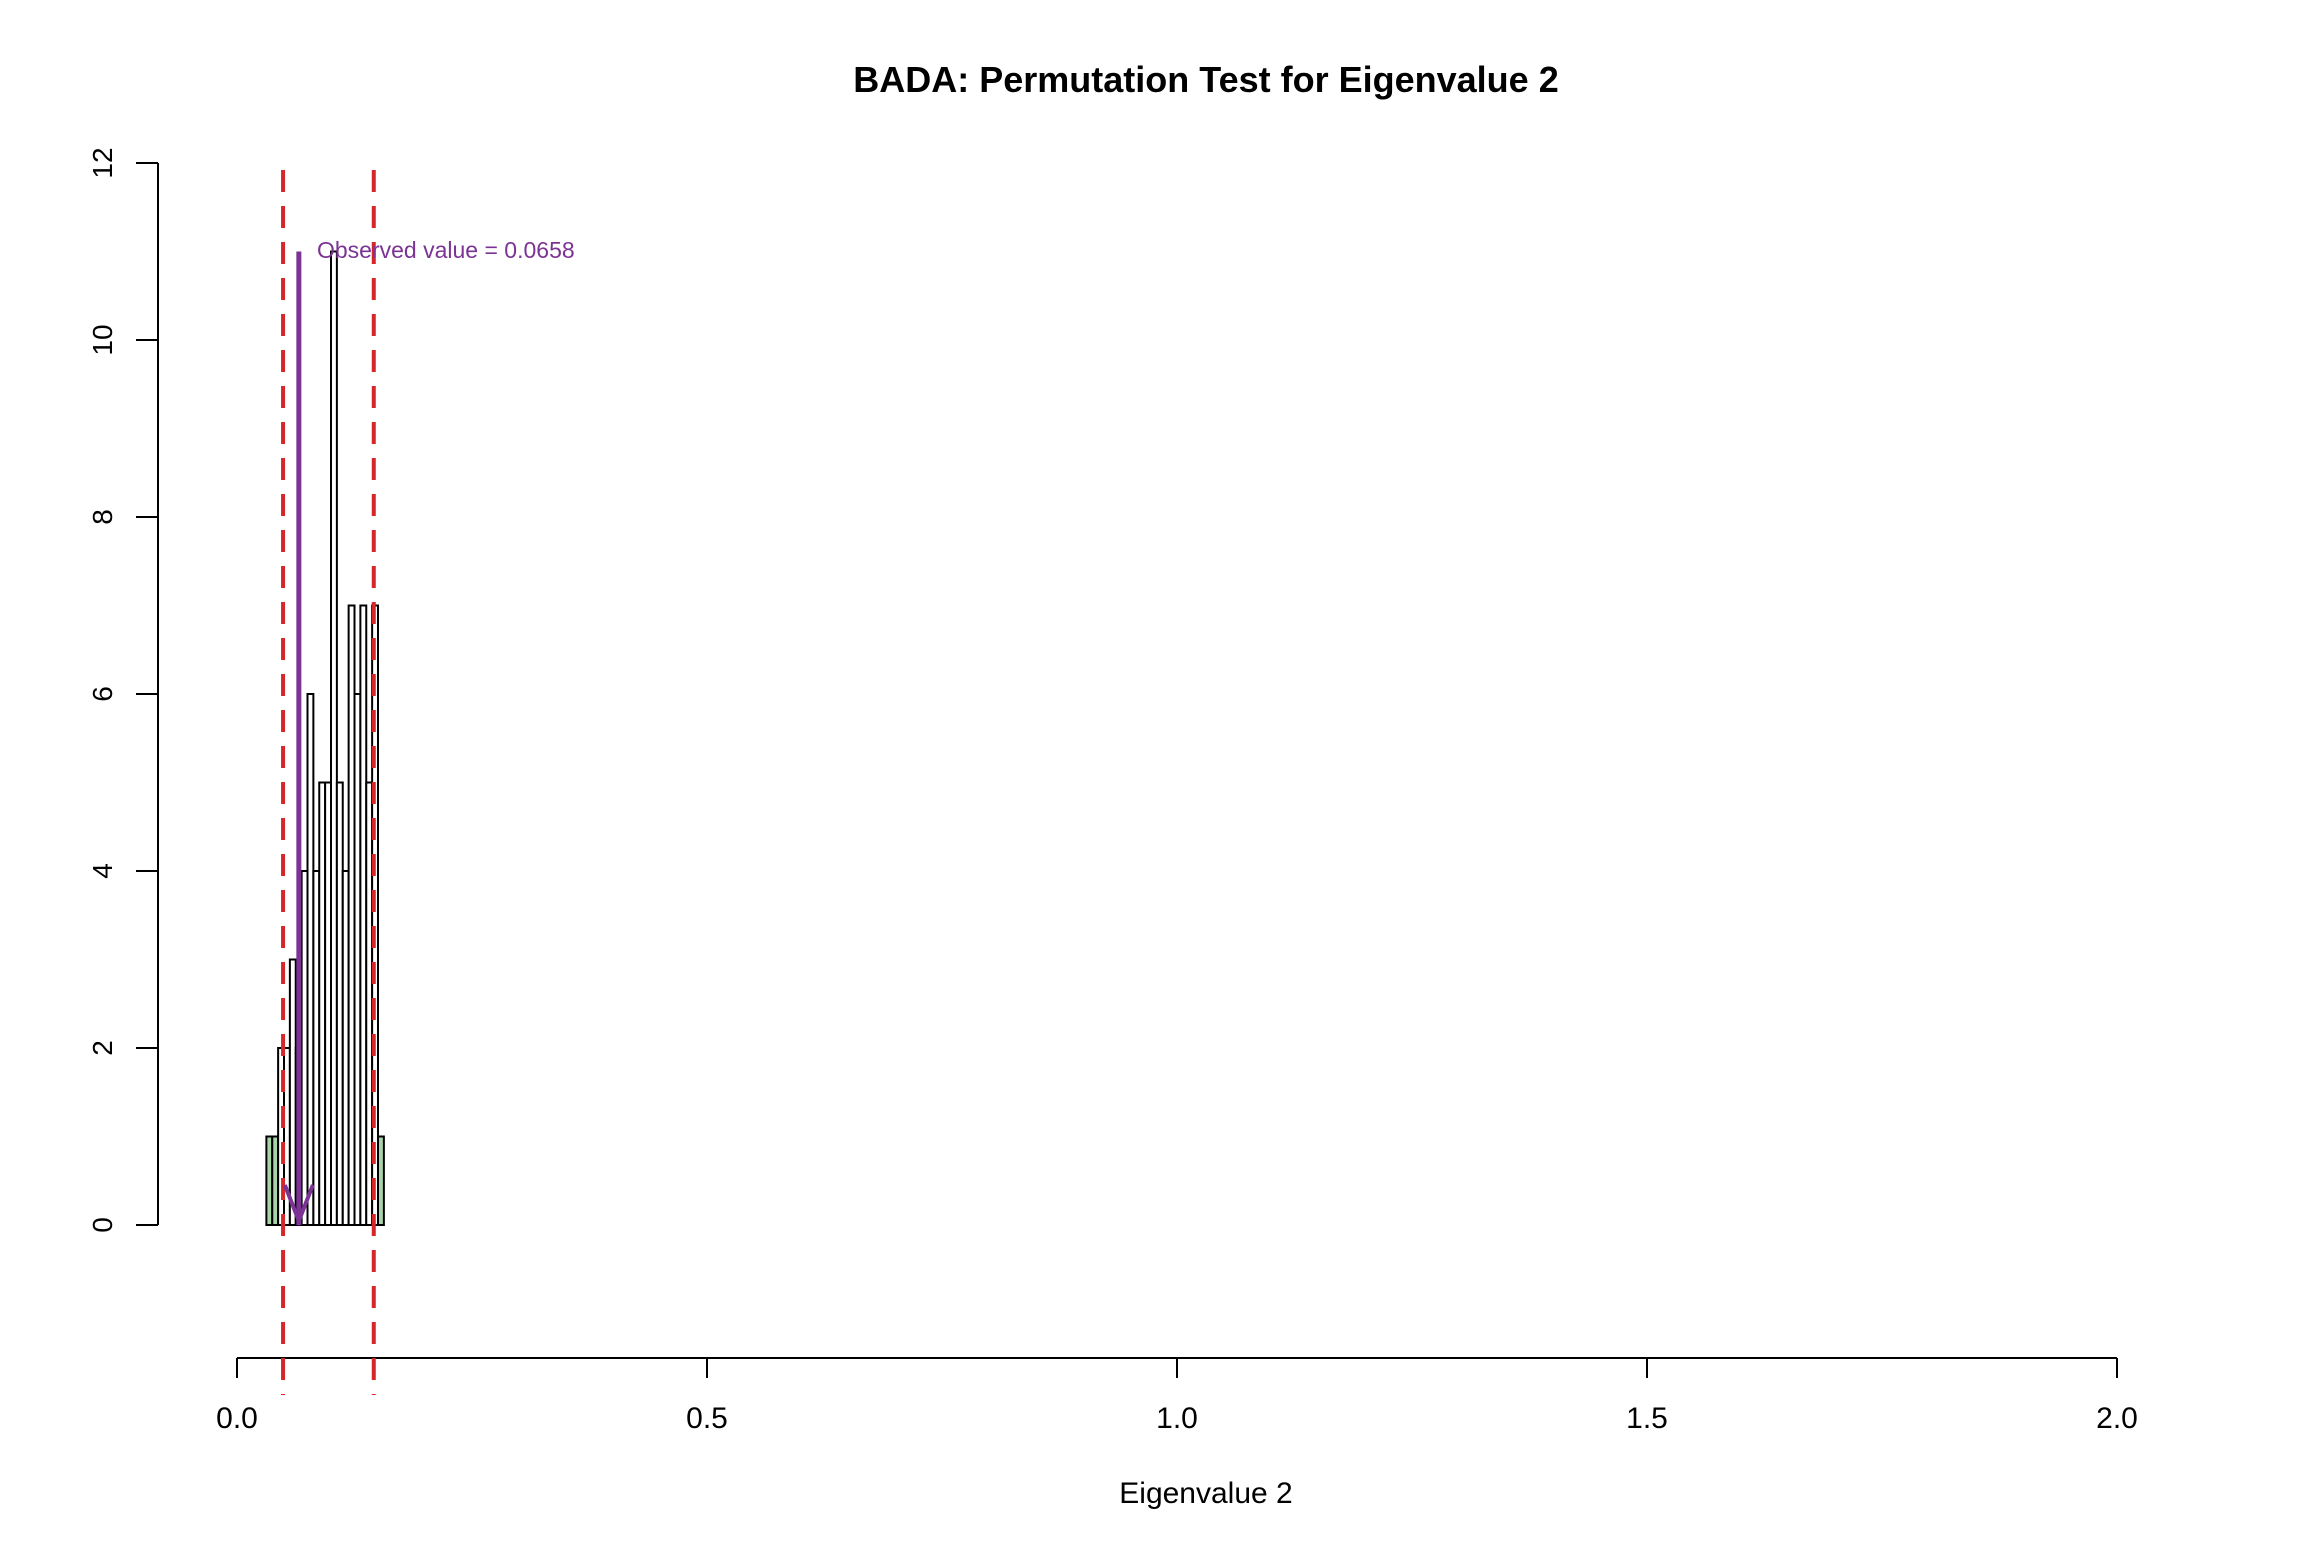 The image size is (2304, 1541). What do you see at coordinates (102, 517) in the screenshot?
I see `y-tick-label: 8` at bounding box center [102, 517].